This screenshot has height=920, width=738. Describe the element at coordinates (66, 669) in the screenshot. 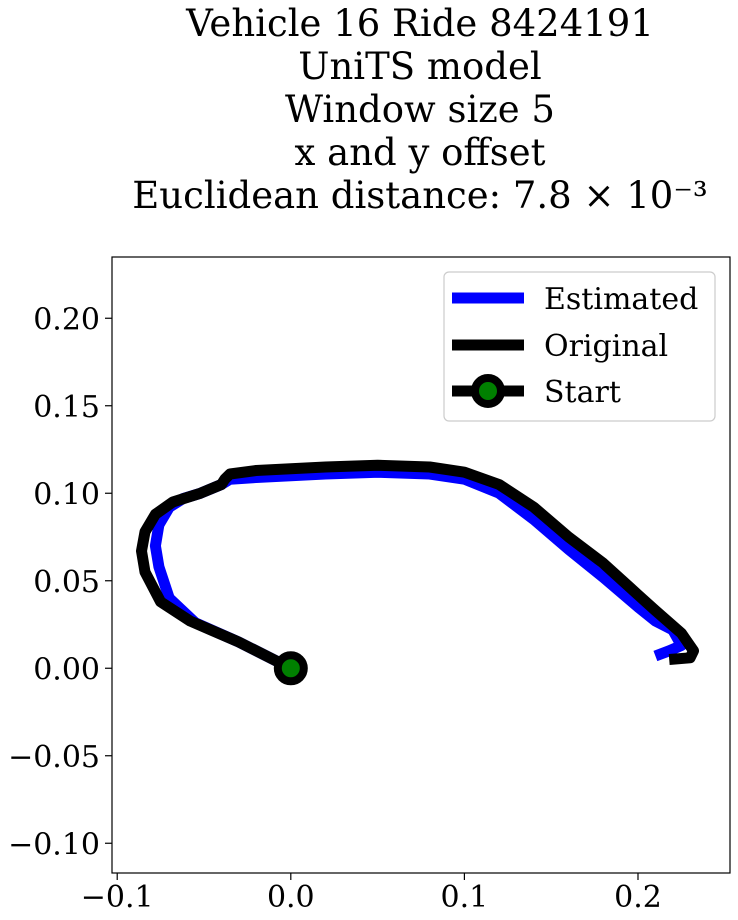

I see `y-tick-label: 0.00` at that location.